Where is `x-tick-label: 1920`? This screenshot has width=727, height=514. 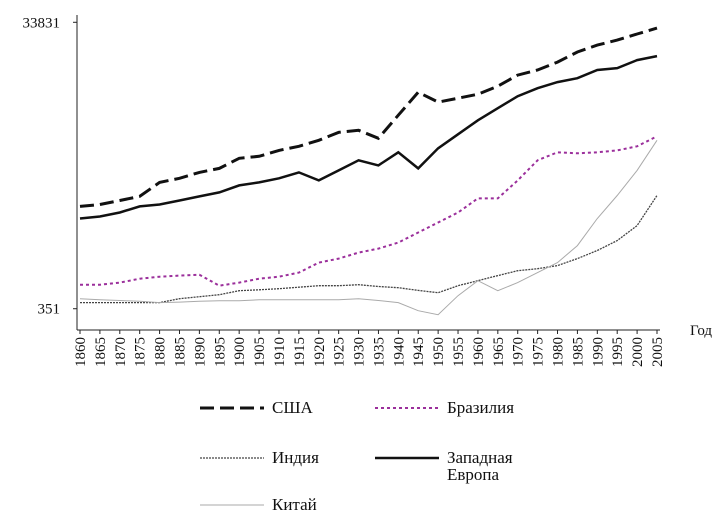 x-tick-label: 1920 is located at coordinates (320, 352).